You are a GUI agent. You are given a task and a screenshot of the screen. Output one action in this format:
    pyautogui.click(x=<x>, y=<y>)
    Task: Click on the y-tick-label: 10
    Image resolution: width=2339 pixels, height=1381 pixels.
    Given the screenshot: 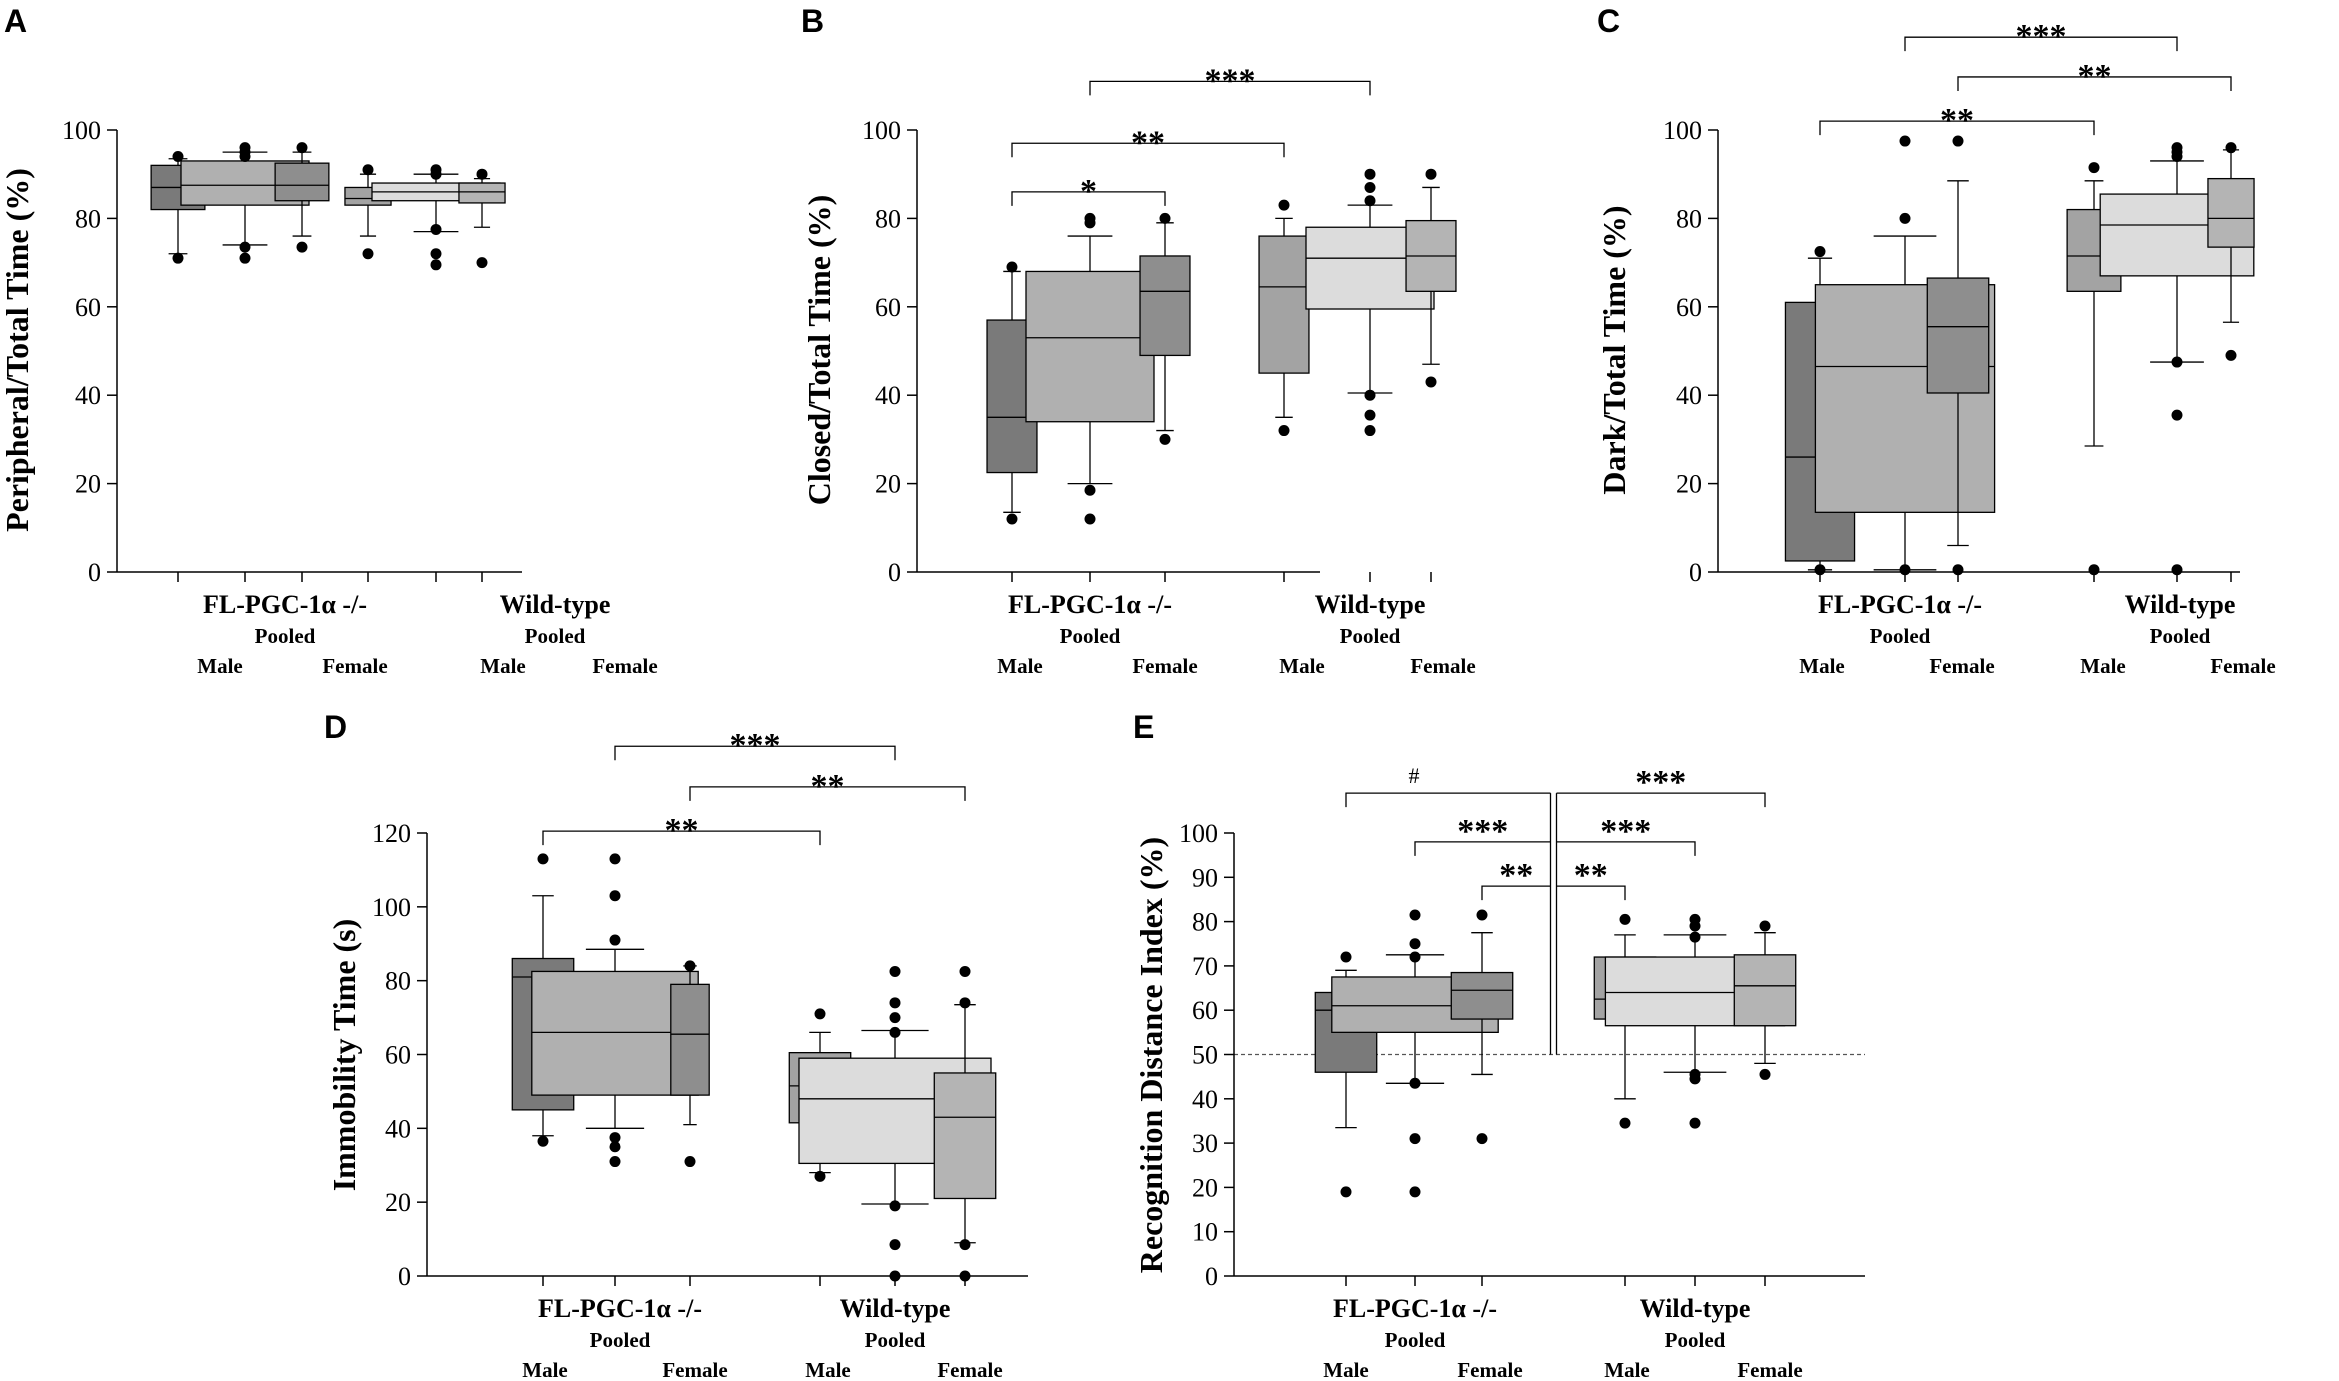 What is the action you would take?
    pyautogui.click(x=1205, y=1232)
    